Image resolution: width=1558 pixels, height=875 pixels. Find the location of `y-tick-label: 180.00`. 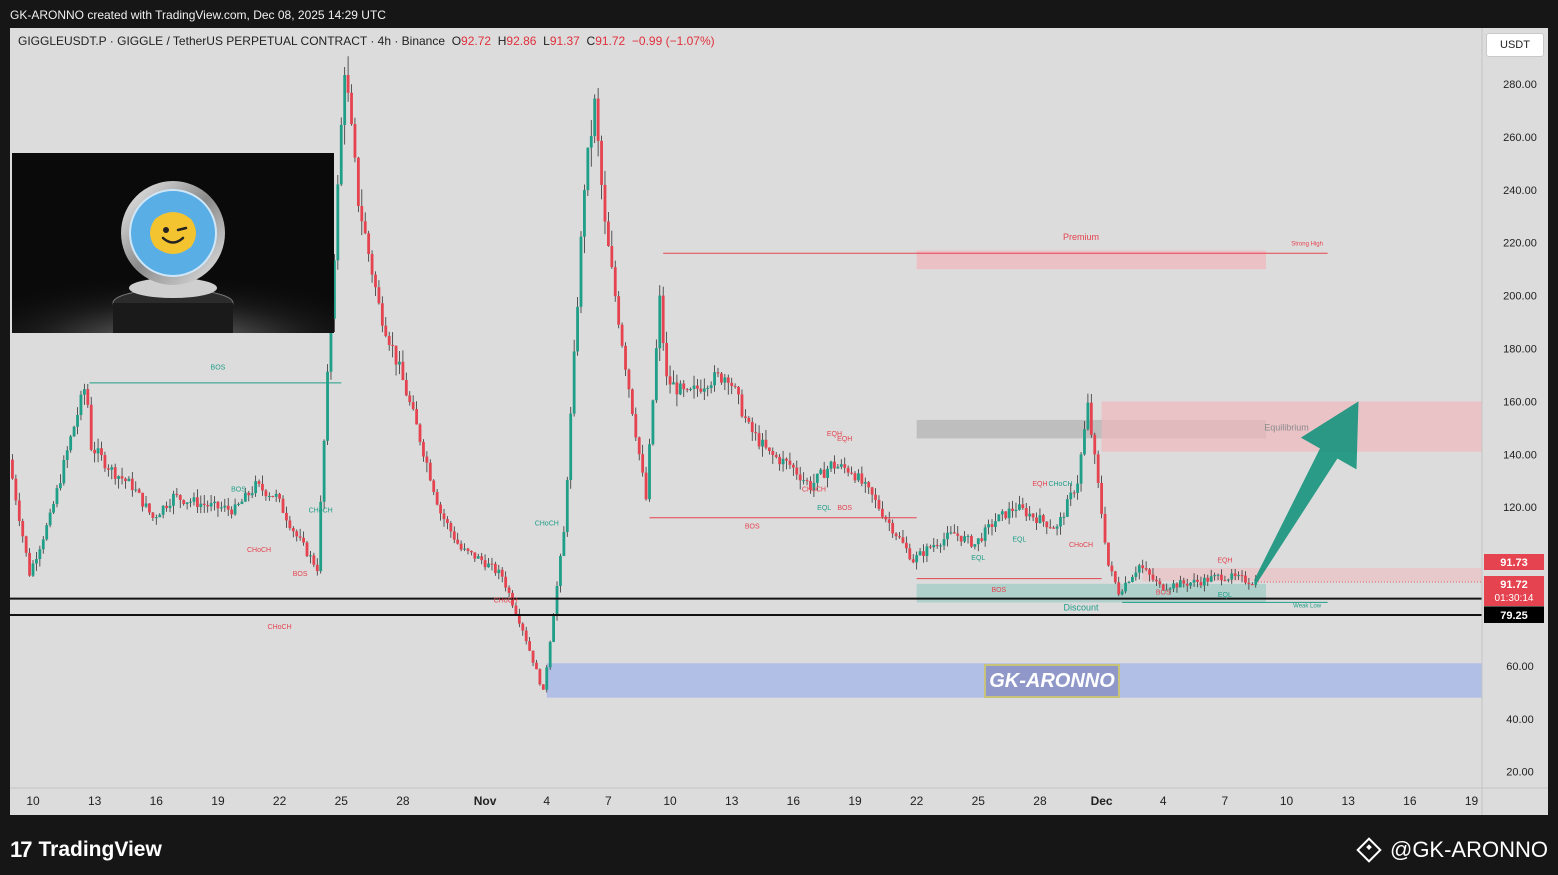

y-tick-label: 180.00 is located at coordinates (1520, 350).